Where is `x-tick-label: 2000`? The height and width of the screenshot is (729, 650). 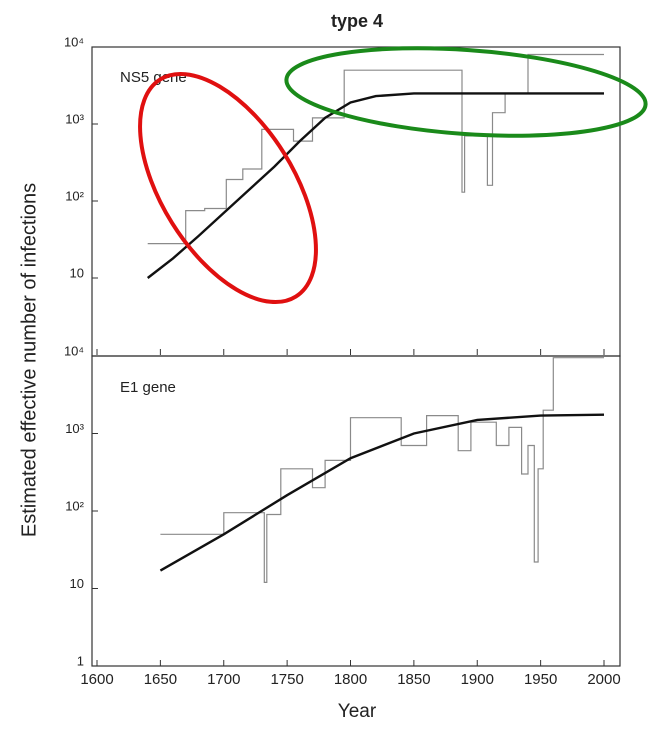 x-tick-label: 2000 is located at coordinates (603, 679).